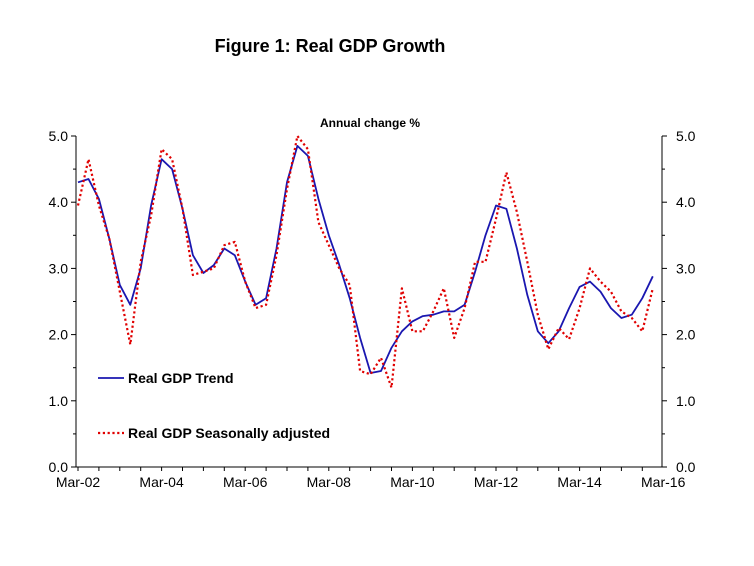  Describe the element at coordinates (59, 136) in the screenshot. I see `y-tick-label-left: 5.0` at that location.